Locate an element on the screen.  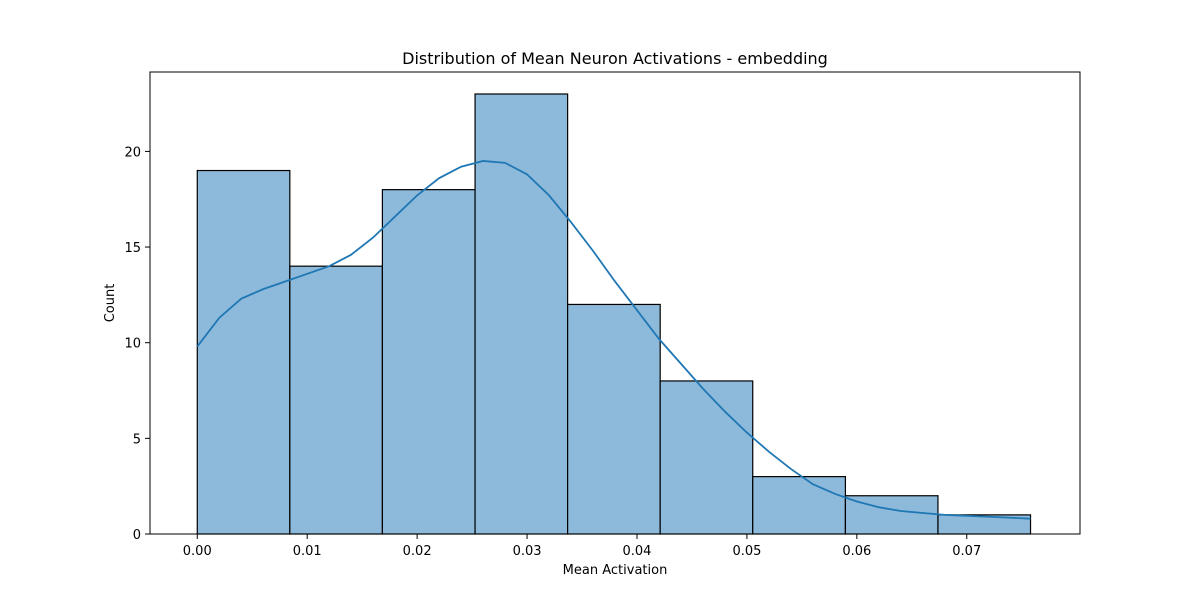
x-tick-label: 0.07 is located at coordinates (966, 551).